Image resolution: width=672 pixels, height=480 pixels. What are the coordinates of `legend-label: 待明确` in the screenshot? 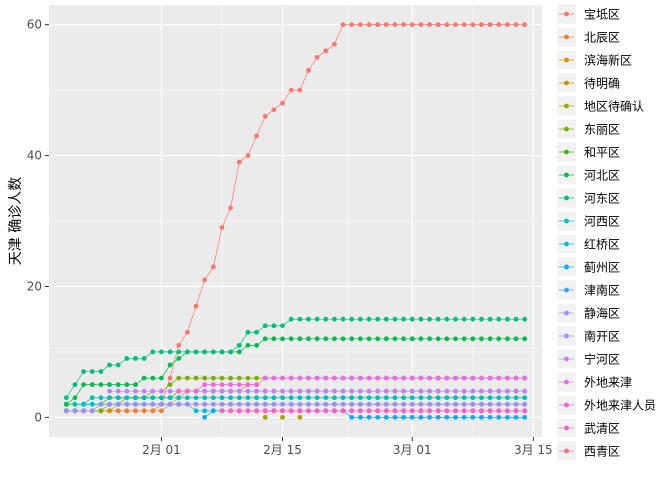 It's located at (602, 84).